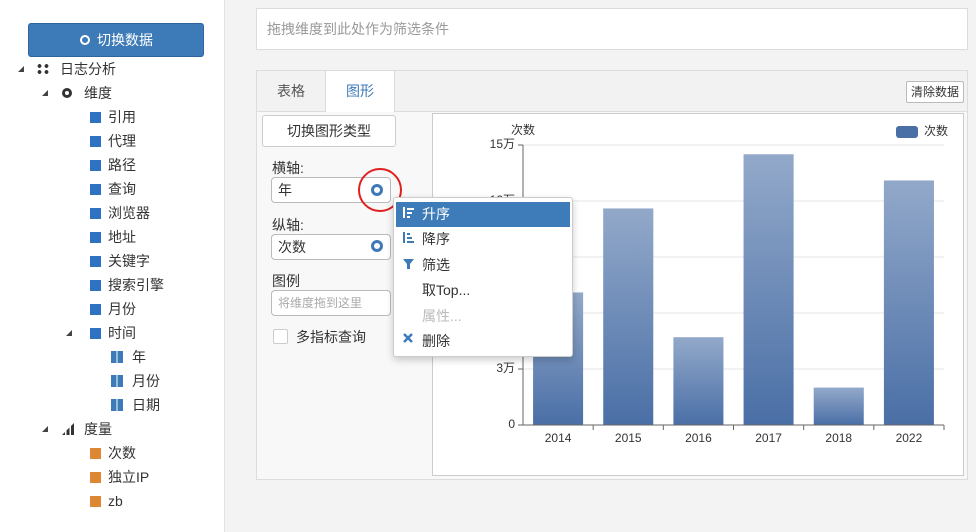  I want to click on tree-row: 维度, so click(112, 93).